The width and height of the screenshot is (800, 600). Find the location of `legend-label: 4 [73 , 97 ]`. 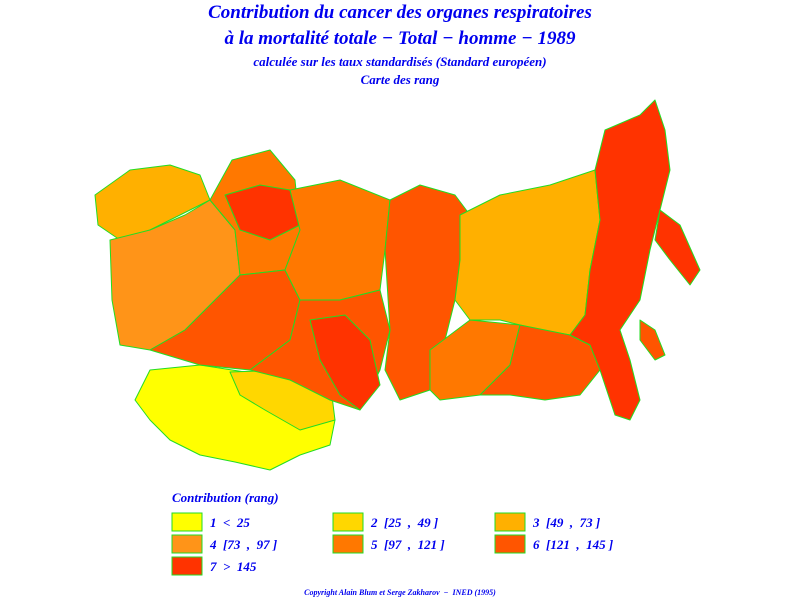

legend-label: 4 [73 , 97 ] is located at coordinates (243, 544).